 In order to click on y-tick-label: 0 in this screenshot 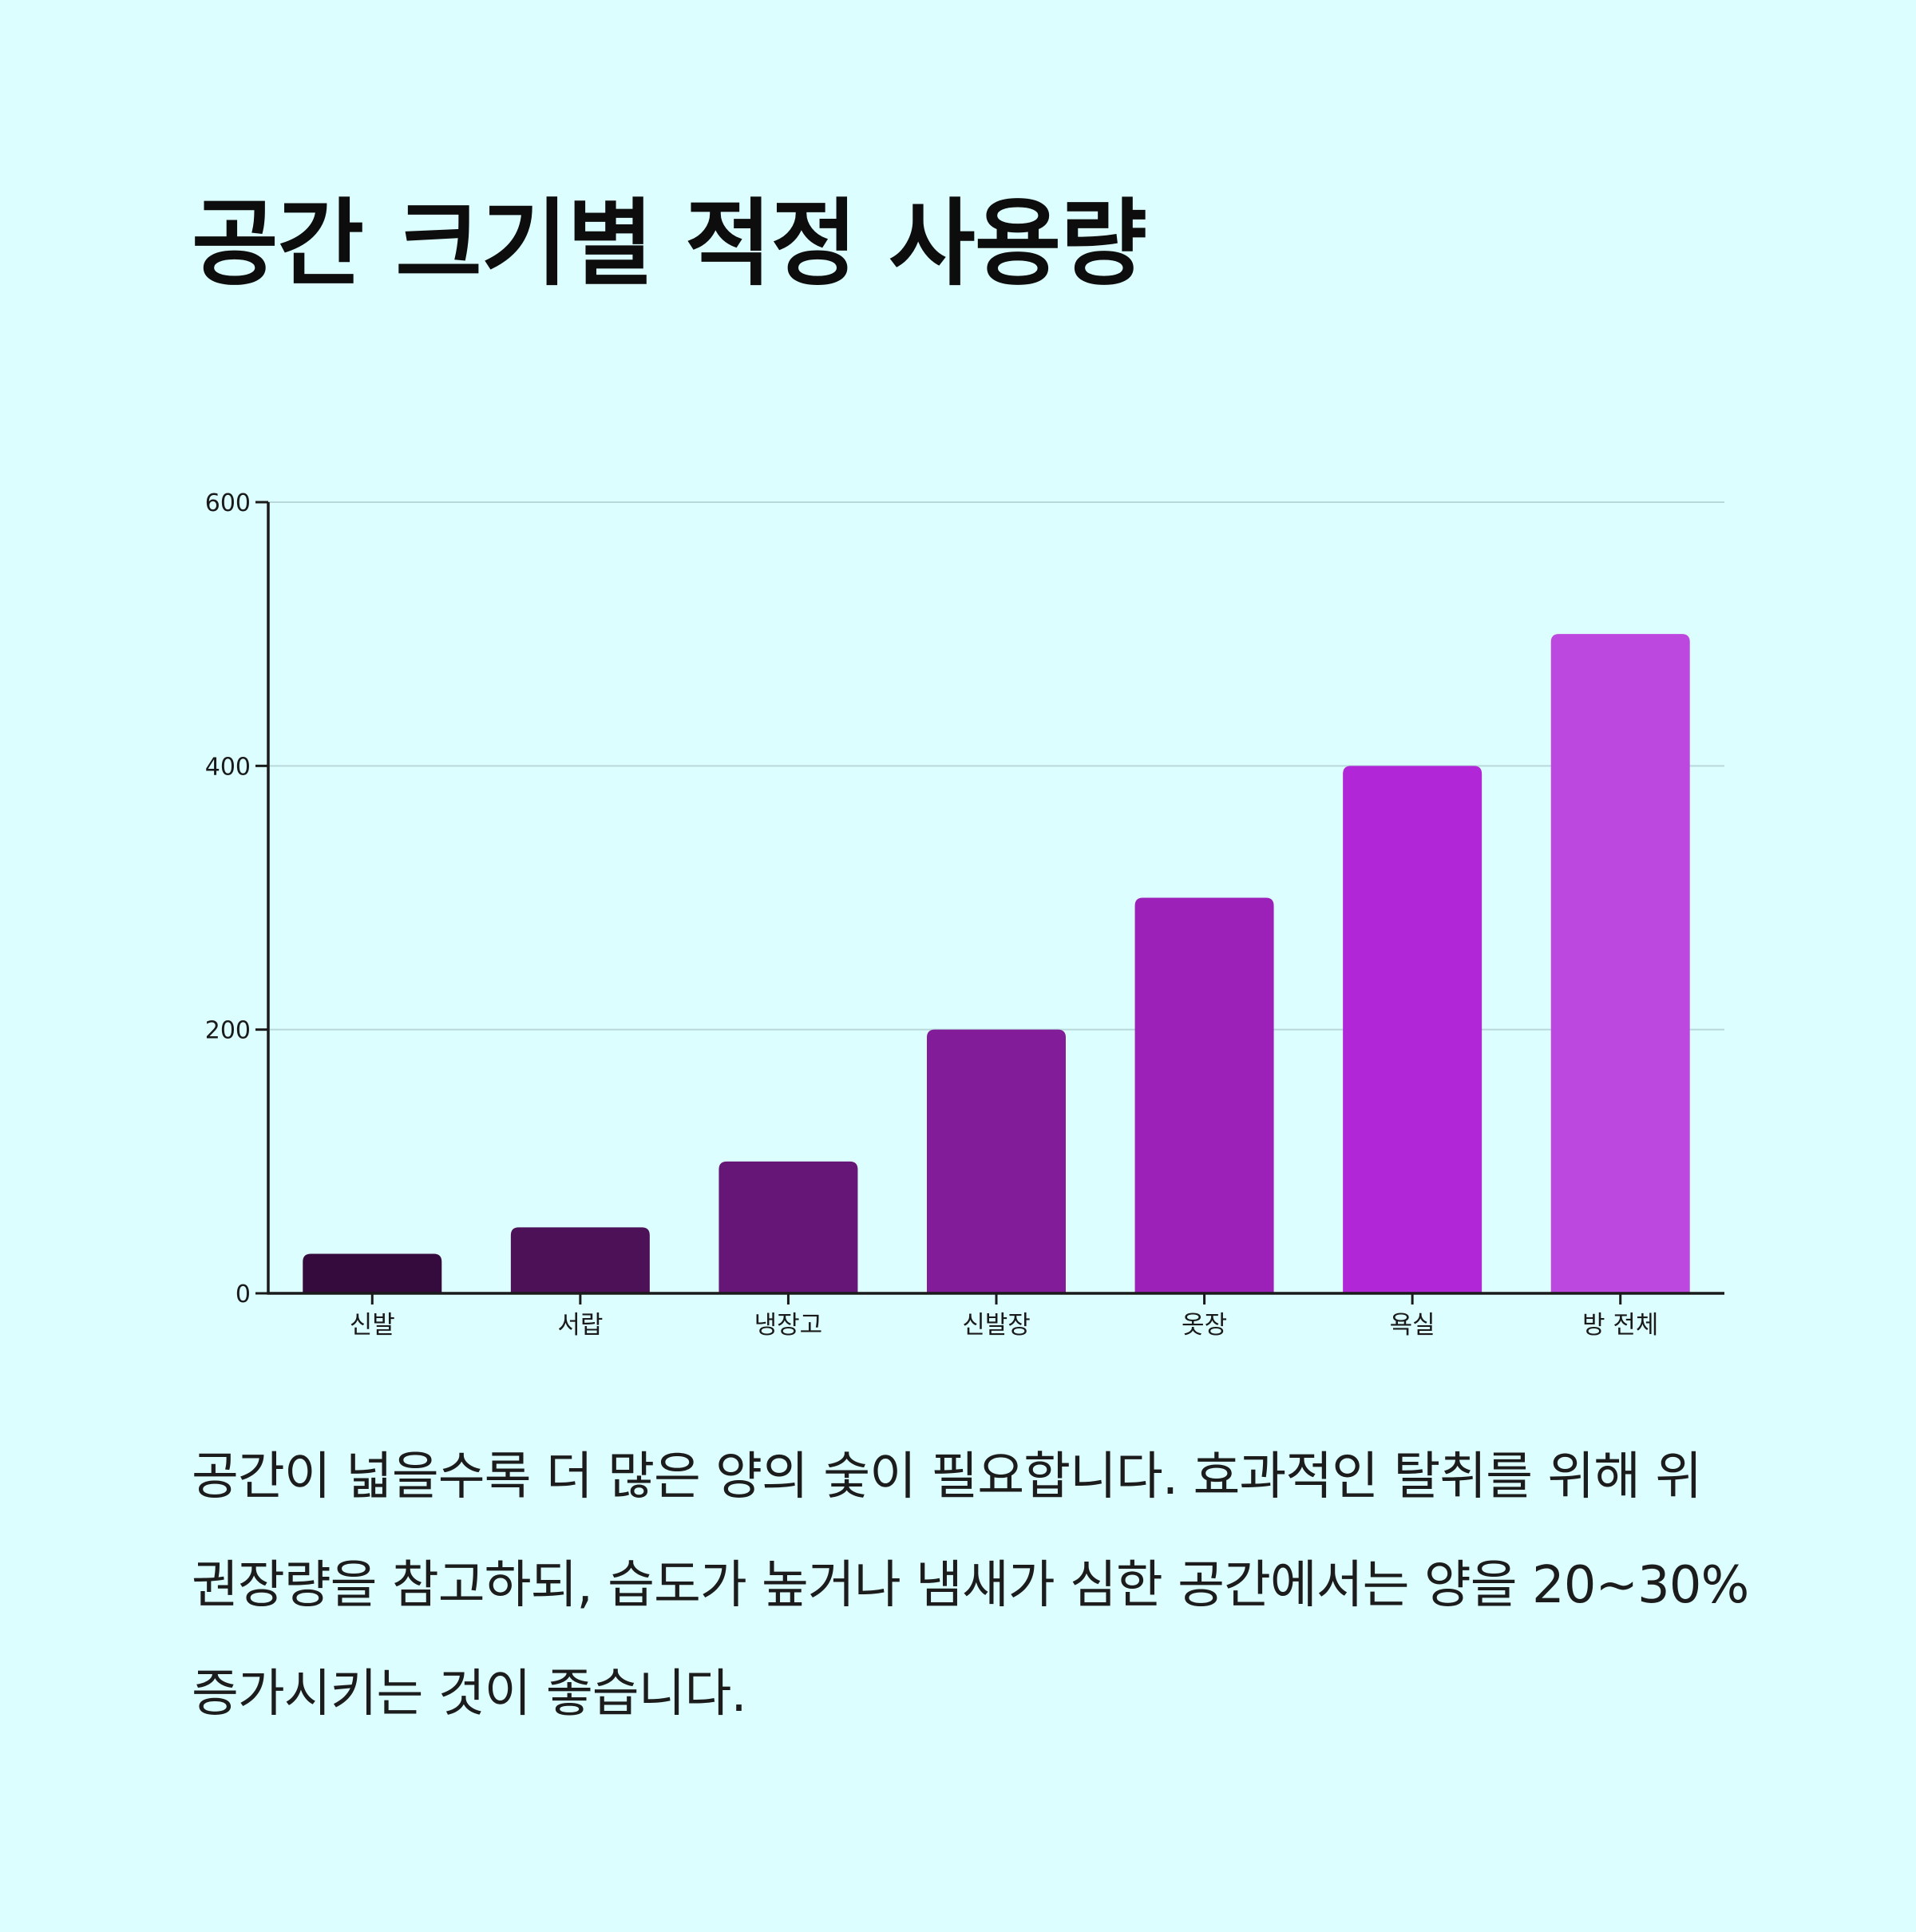, I will do `click(243, 1294)`.